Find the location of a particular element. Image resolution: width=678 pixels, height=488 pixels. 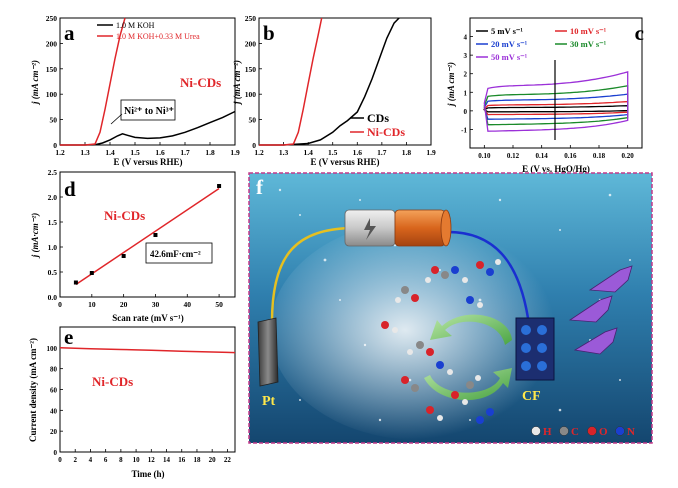

x-tick-label: 16 is located at coordinates (182, 460).